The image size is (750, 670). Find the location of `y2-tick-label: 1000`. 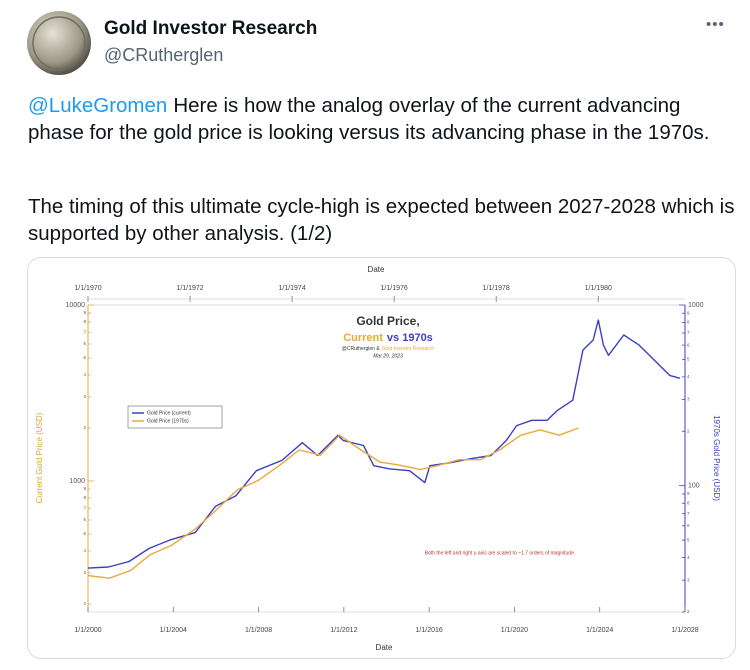

y2-tick-label: 1000 is located at coordinates (696, 305).